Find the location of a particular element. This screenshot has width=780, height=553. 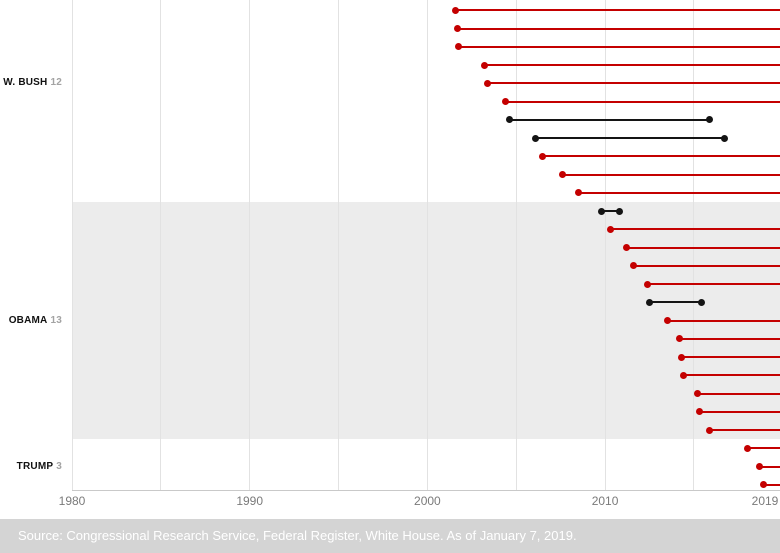

president-name: TRUMP is located at coordinates (35, 466).